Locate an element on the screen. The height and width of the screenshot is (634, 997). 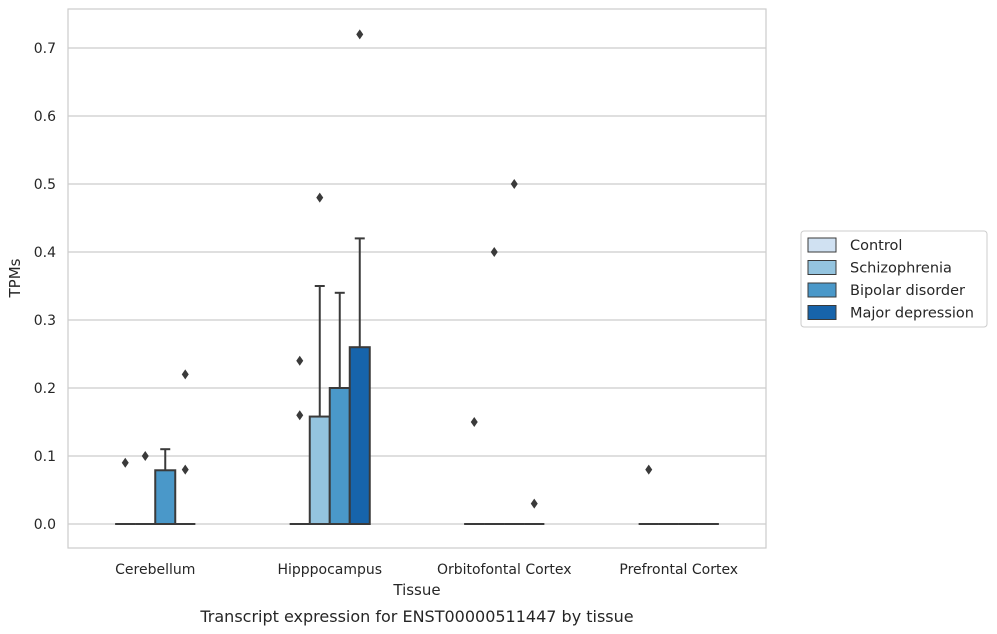
x-tick-label: Hipppocampus is located at coordinates (329, 570).